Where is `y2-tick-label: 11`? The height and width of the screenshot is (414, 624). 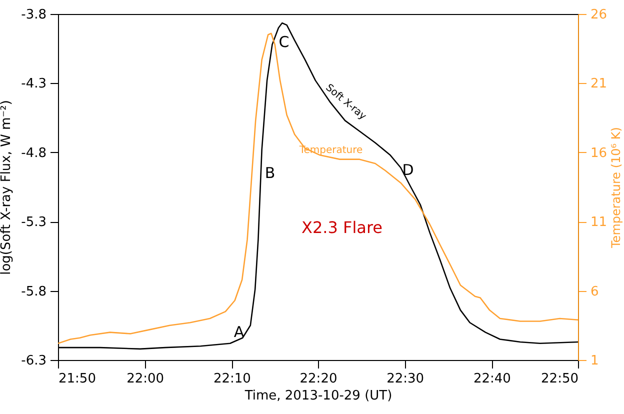 y2-tick-label: 11 is located at coordinates (599, 222).